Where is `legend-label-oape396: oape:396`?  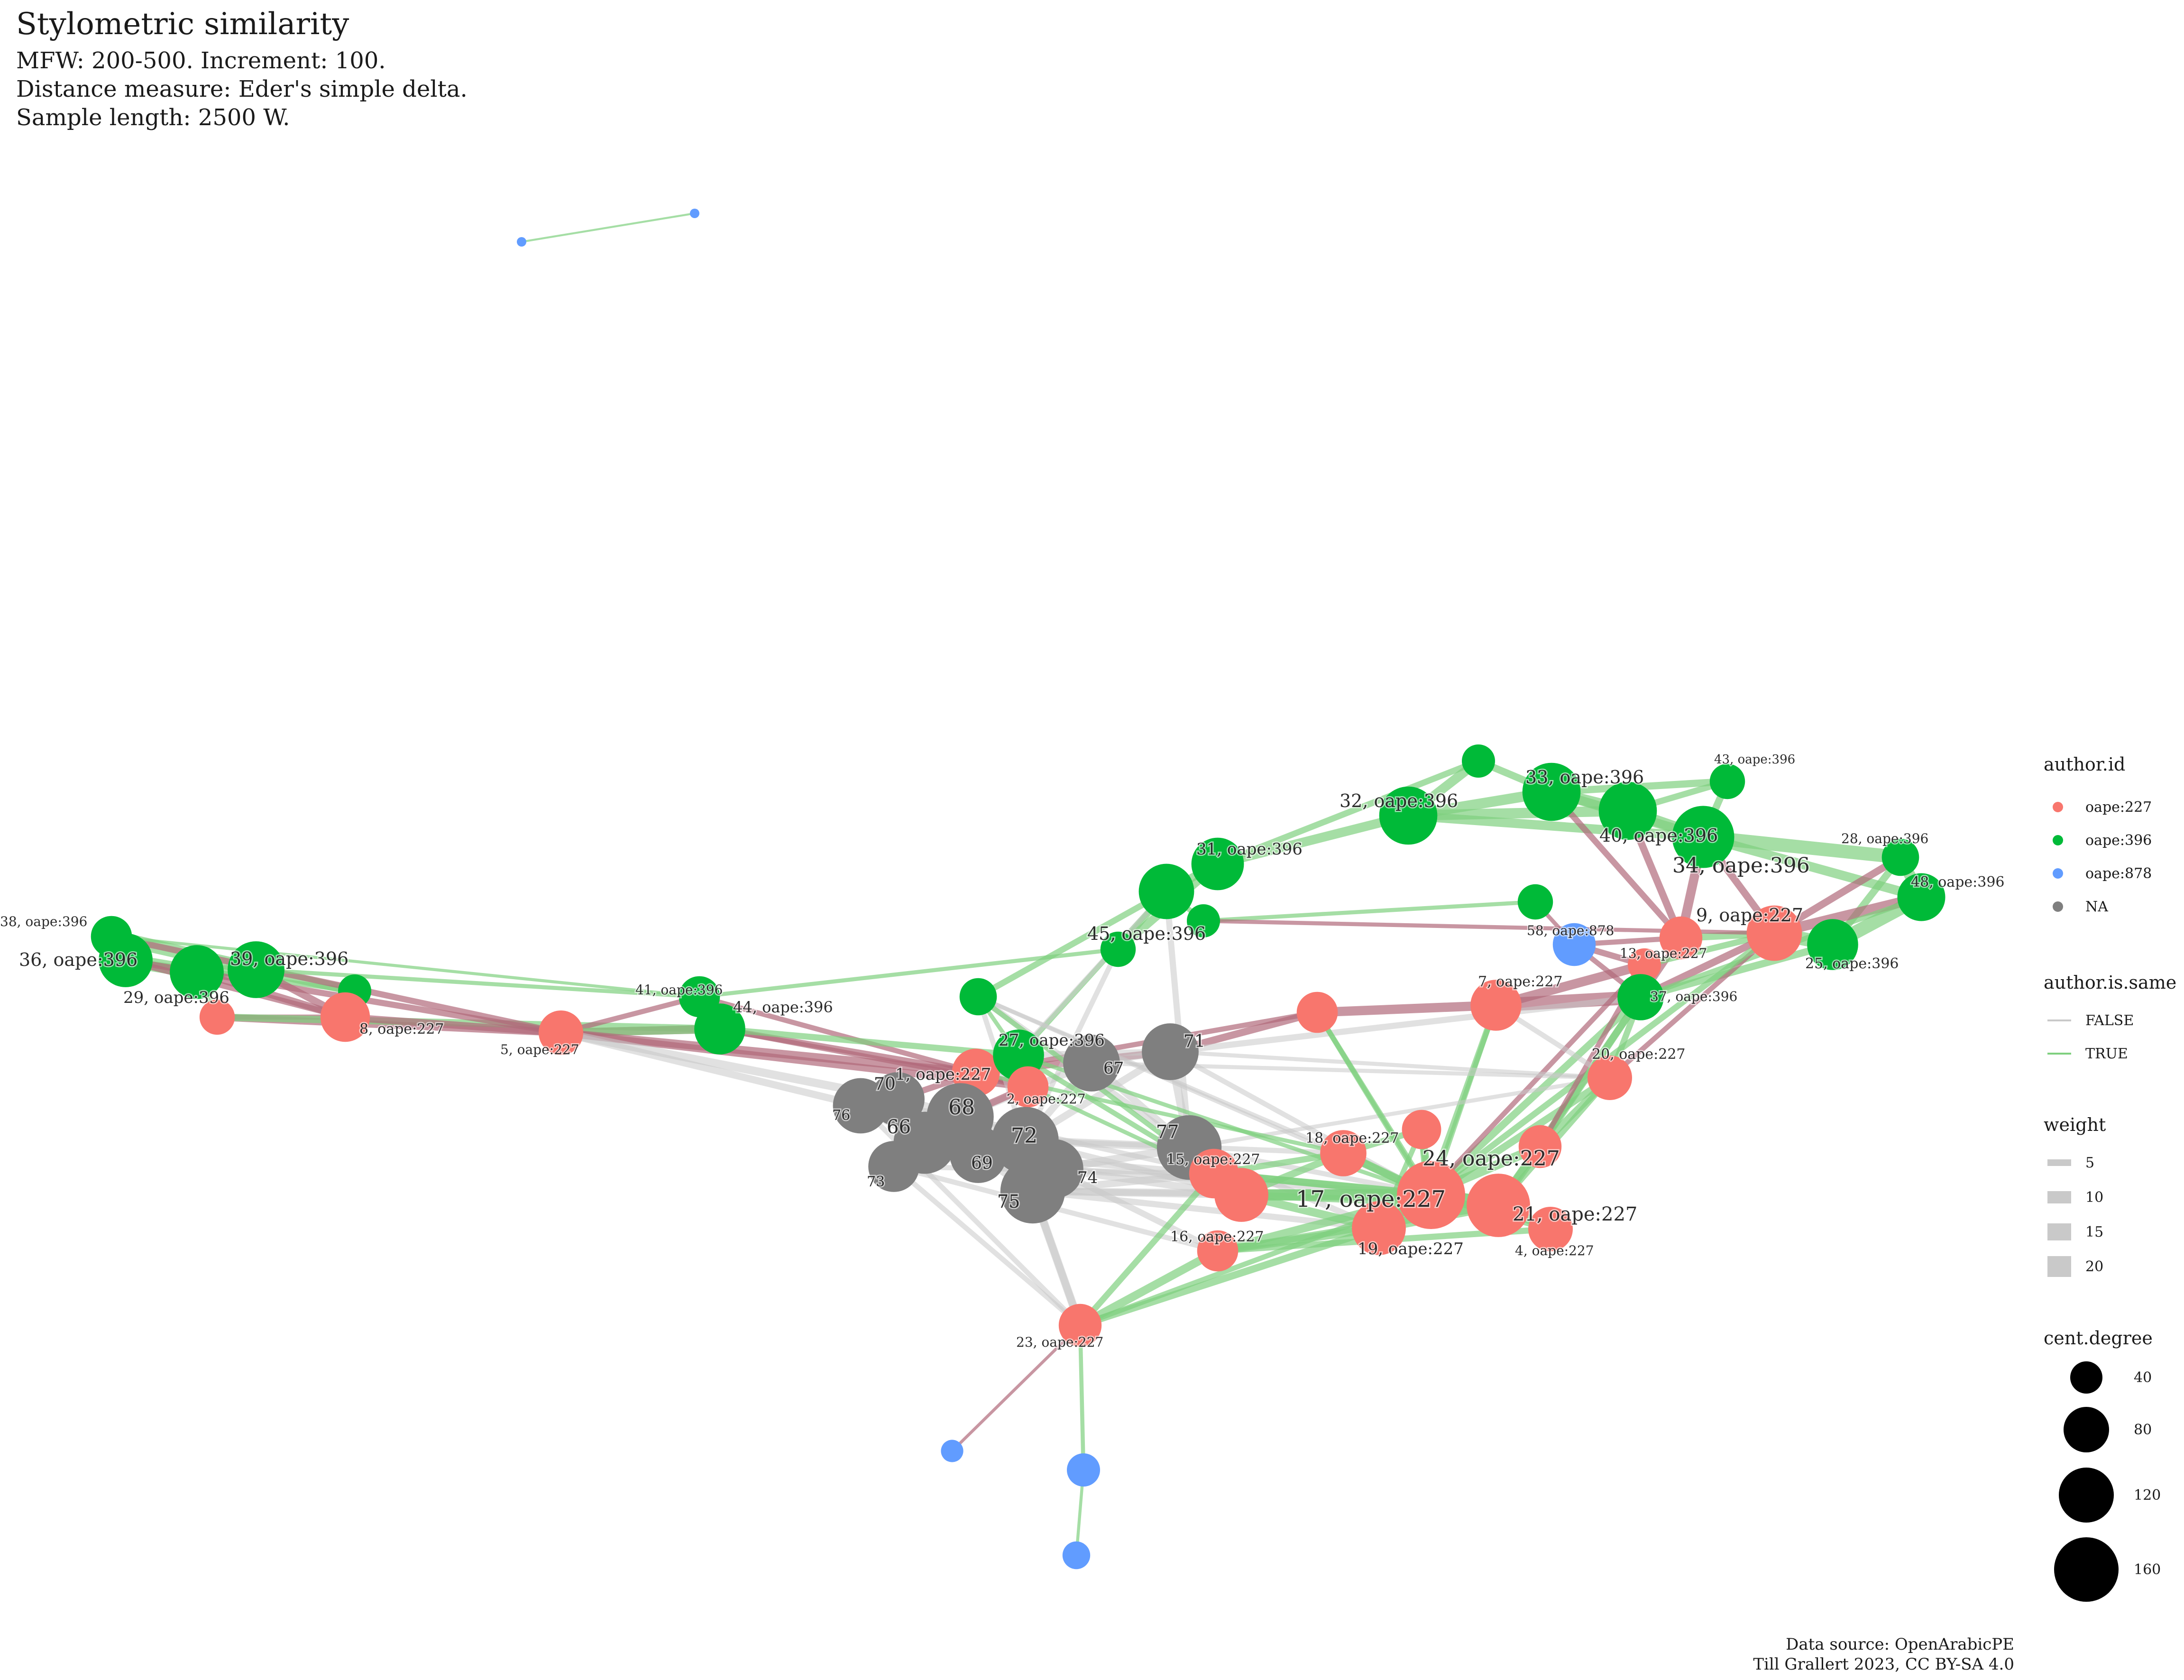
legend-label-oape396: oape:396 is located at coordinates (2118, 840).